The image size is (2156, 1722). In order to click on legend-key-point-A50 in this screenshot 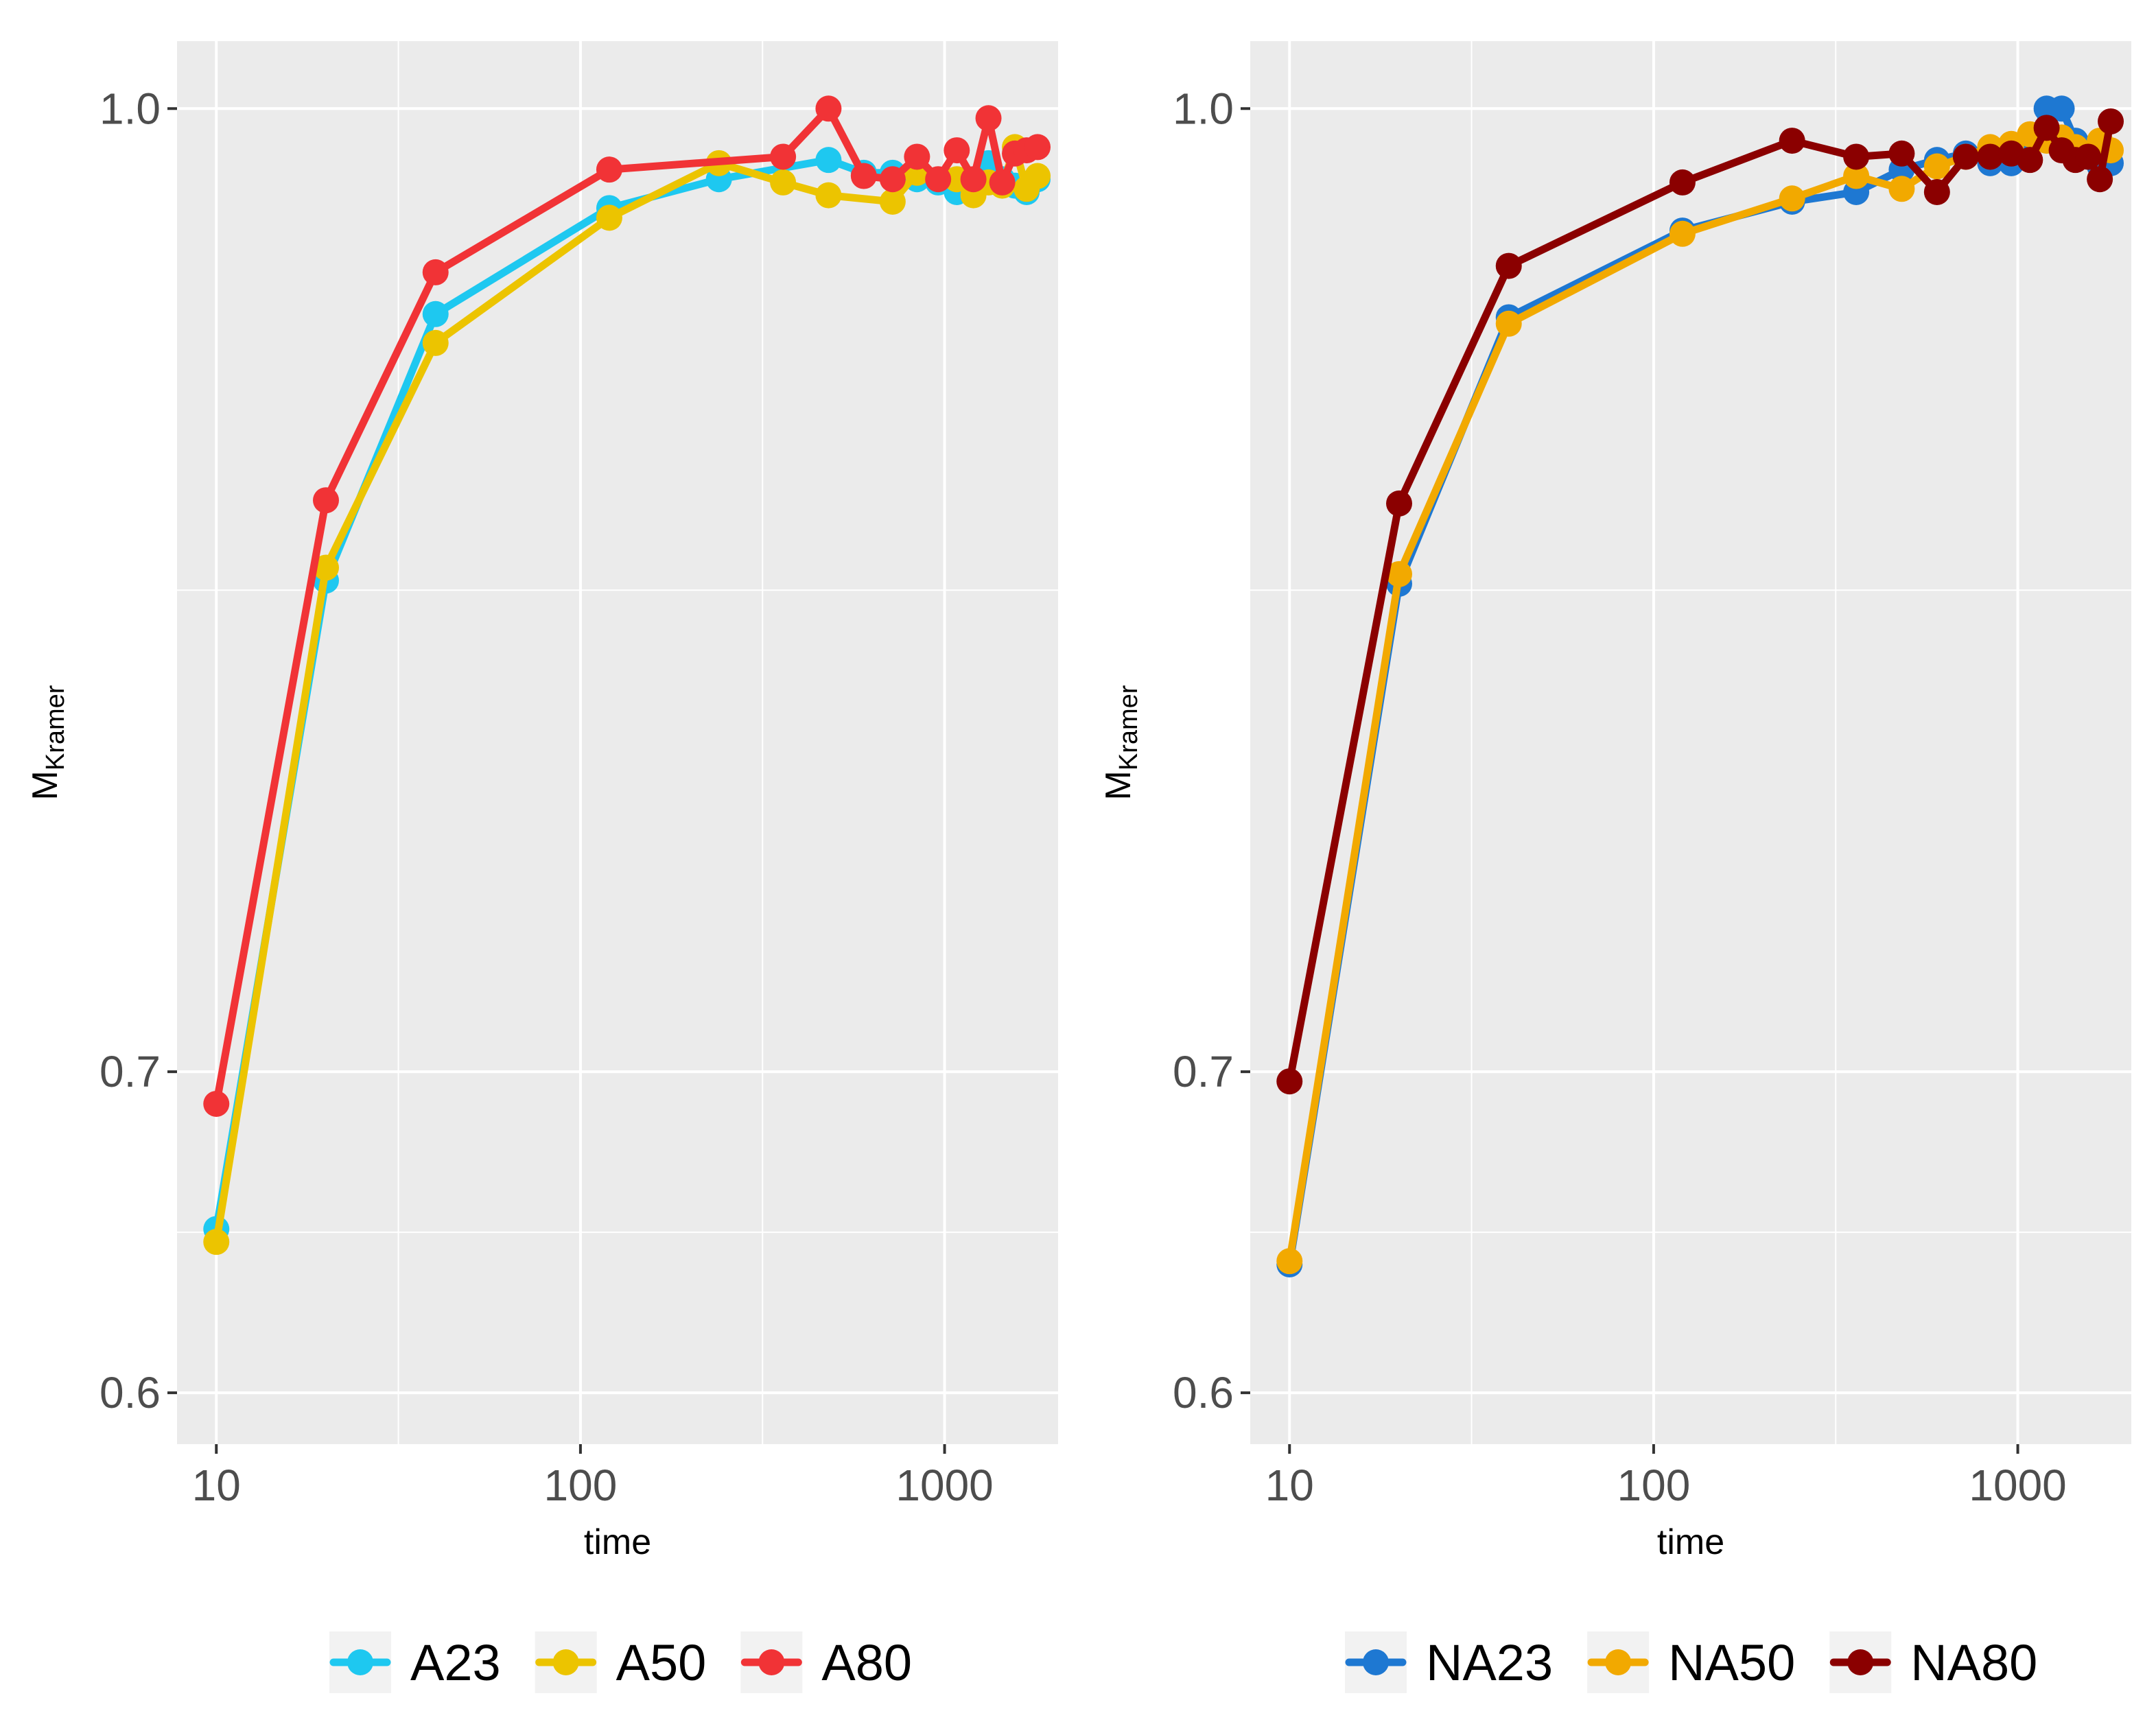, I will do `click(565, 1662)`.